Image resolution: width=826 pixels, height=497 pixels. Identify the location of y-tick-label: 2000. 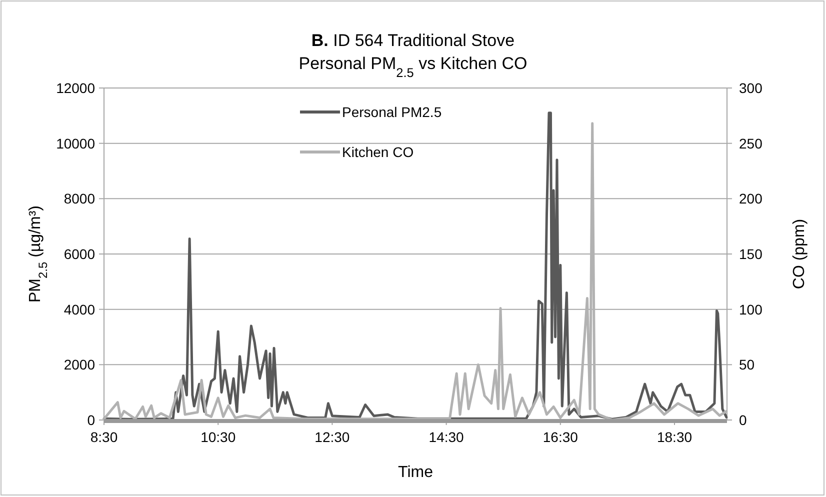
(80, 364).